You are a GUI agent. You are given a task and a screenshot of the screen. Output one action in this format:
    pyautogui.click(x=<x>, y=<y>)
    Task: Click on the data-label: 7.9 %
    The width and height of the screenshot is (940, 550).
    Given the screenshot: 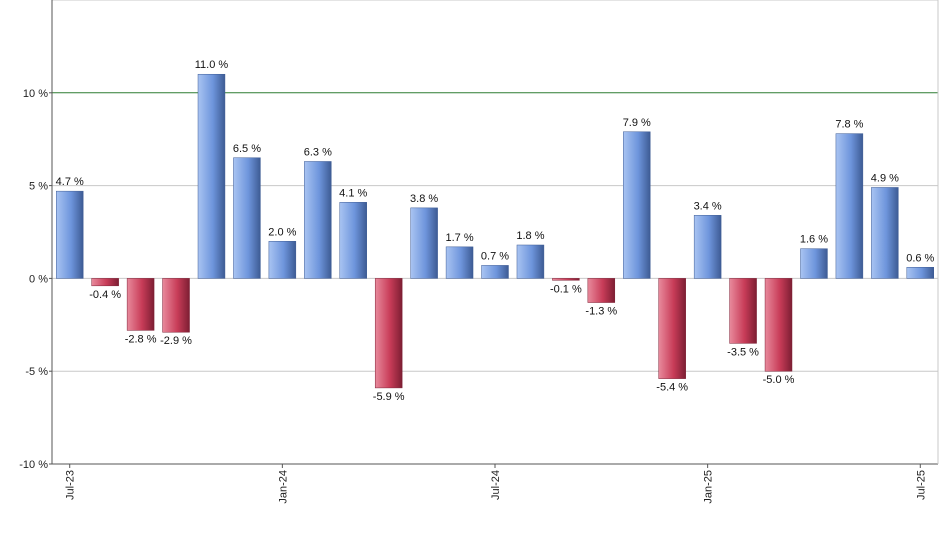 What is the action you would take?
    pyautogui.click(x=637, y=123)
    